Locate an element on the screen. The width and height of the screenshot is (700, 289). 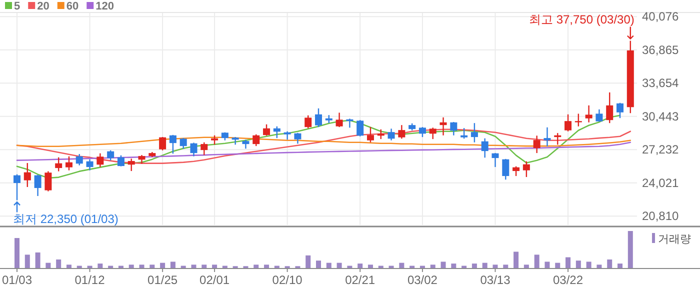
x-tick-label: 01/03 is located at coordinates (17, 280).